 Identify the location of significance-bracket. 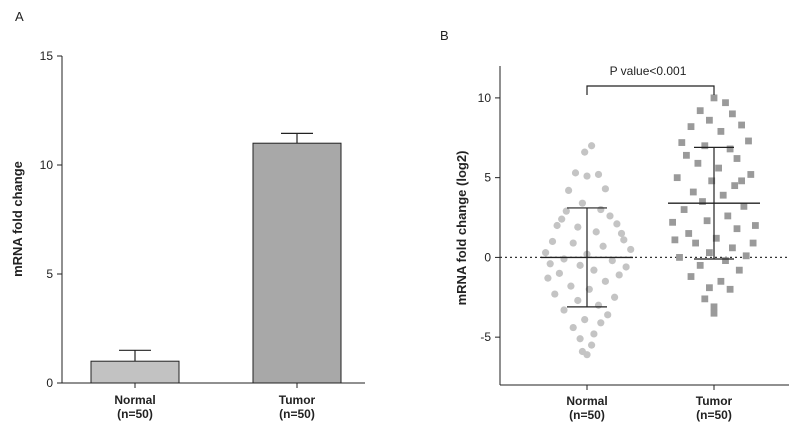
(650, 90).